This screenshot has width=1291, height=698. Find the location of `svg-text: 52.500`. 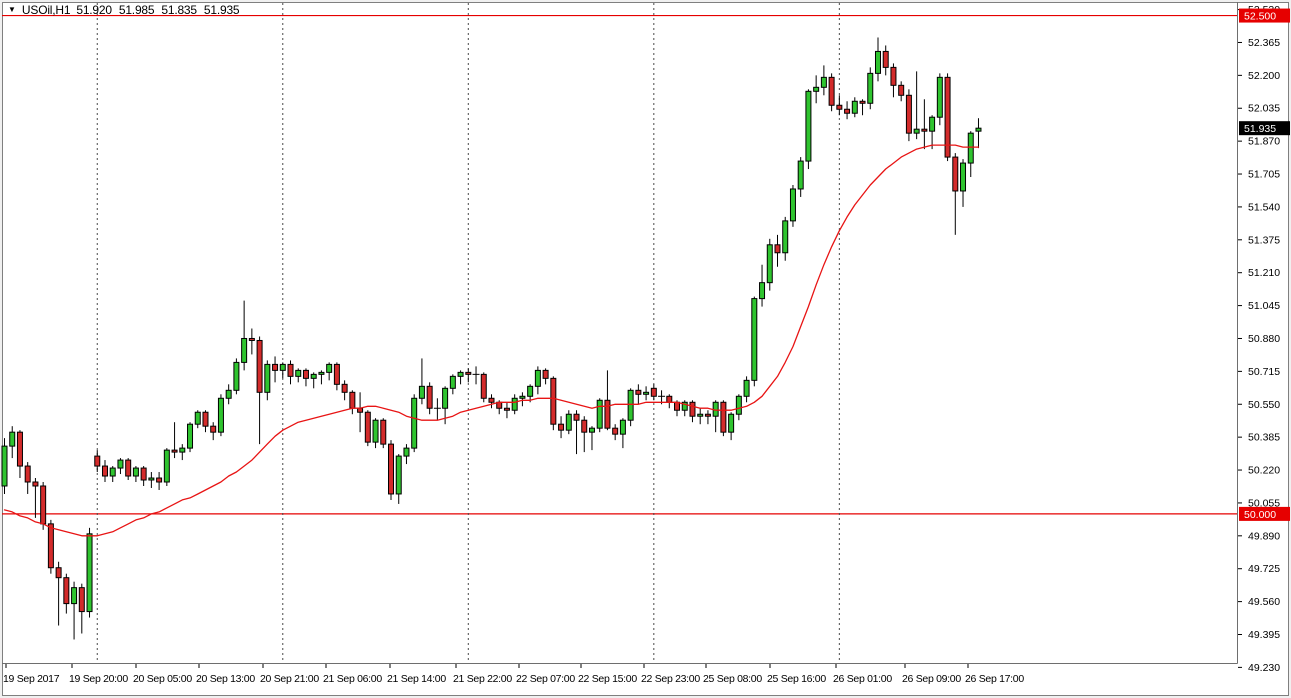

svg-text: 52.500 is located at coordinates (1260, 17).